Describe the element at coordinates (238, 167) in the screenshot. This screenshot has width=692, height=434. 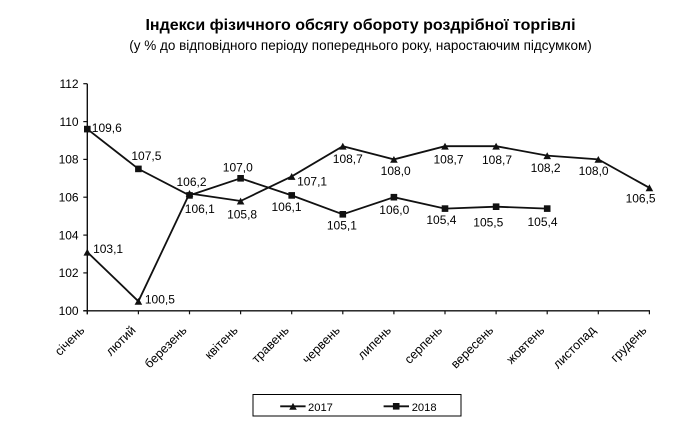
I see `svg-text: 107,0` at that location.